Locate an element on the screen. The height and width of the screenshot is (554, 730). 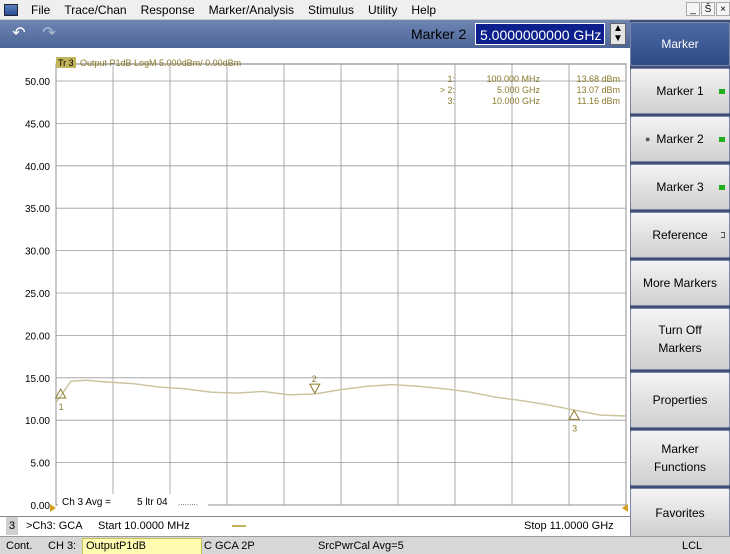
marker-readout-value: 13.07 dBm is located at coordinates (598, 90).